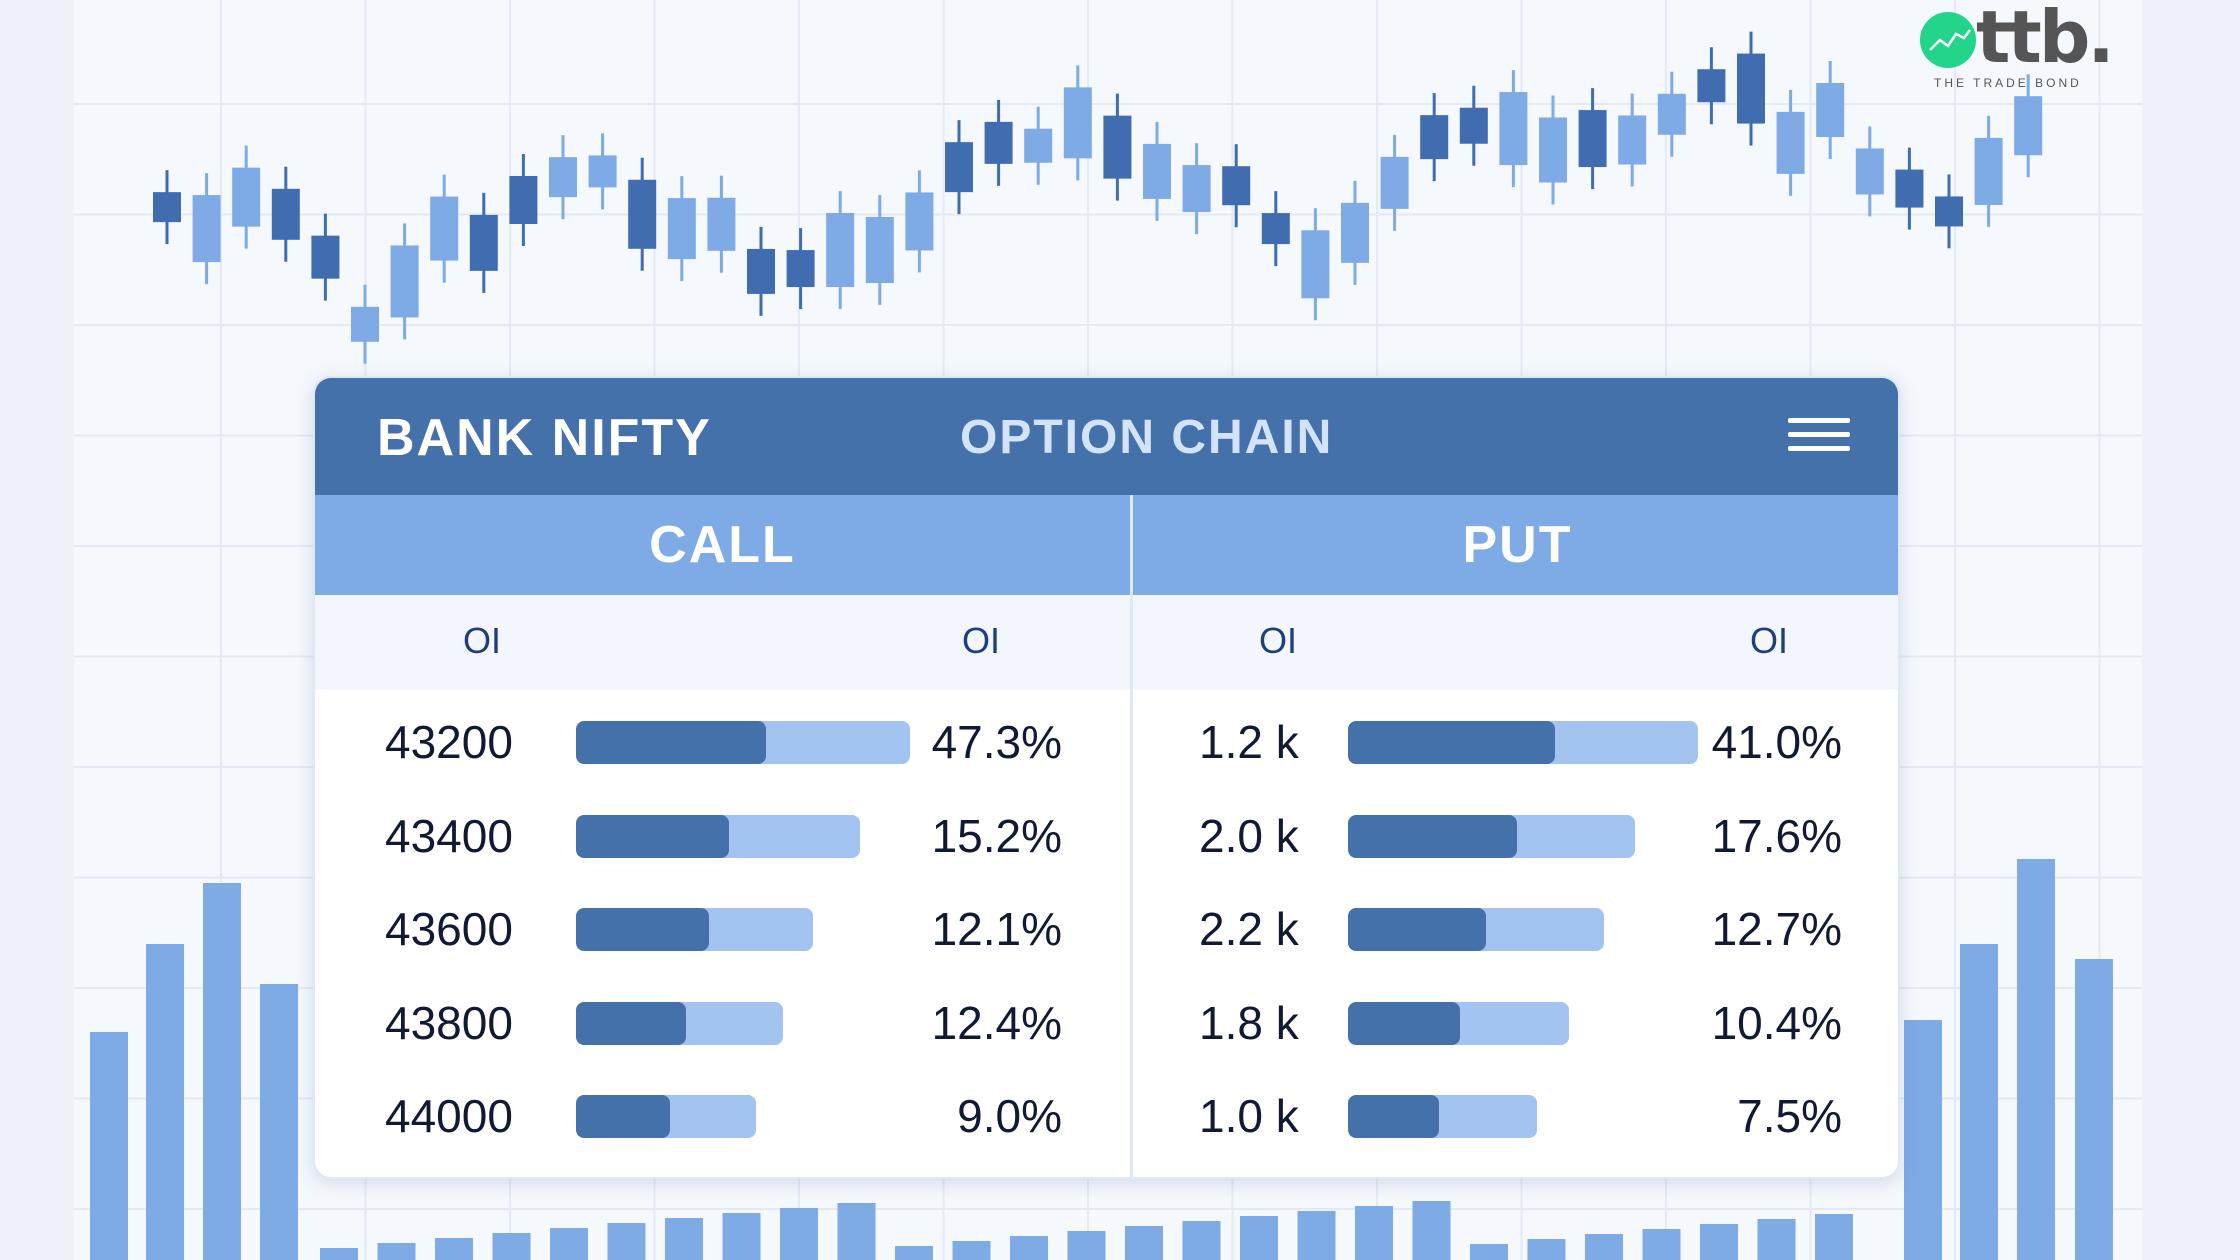 The width and height of the screenshot is (2240, 1260). I want to click on table-row: 44000 9.0% 1.0 k 7.5%, so click(1106, 1117).